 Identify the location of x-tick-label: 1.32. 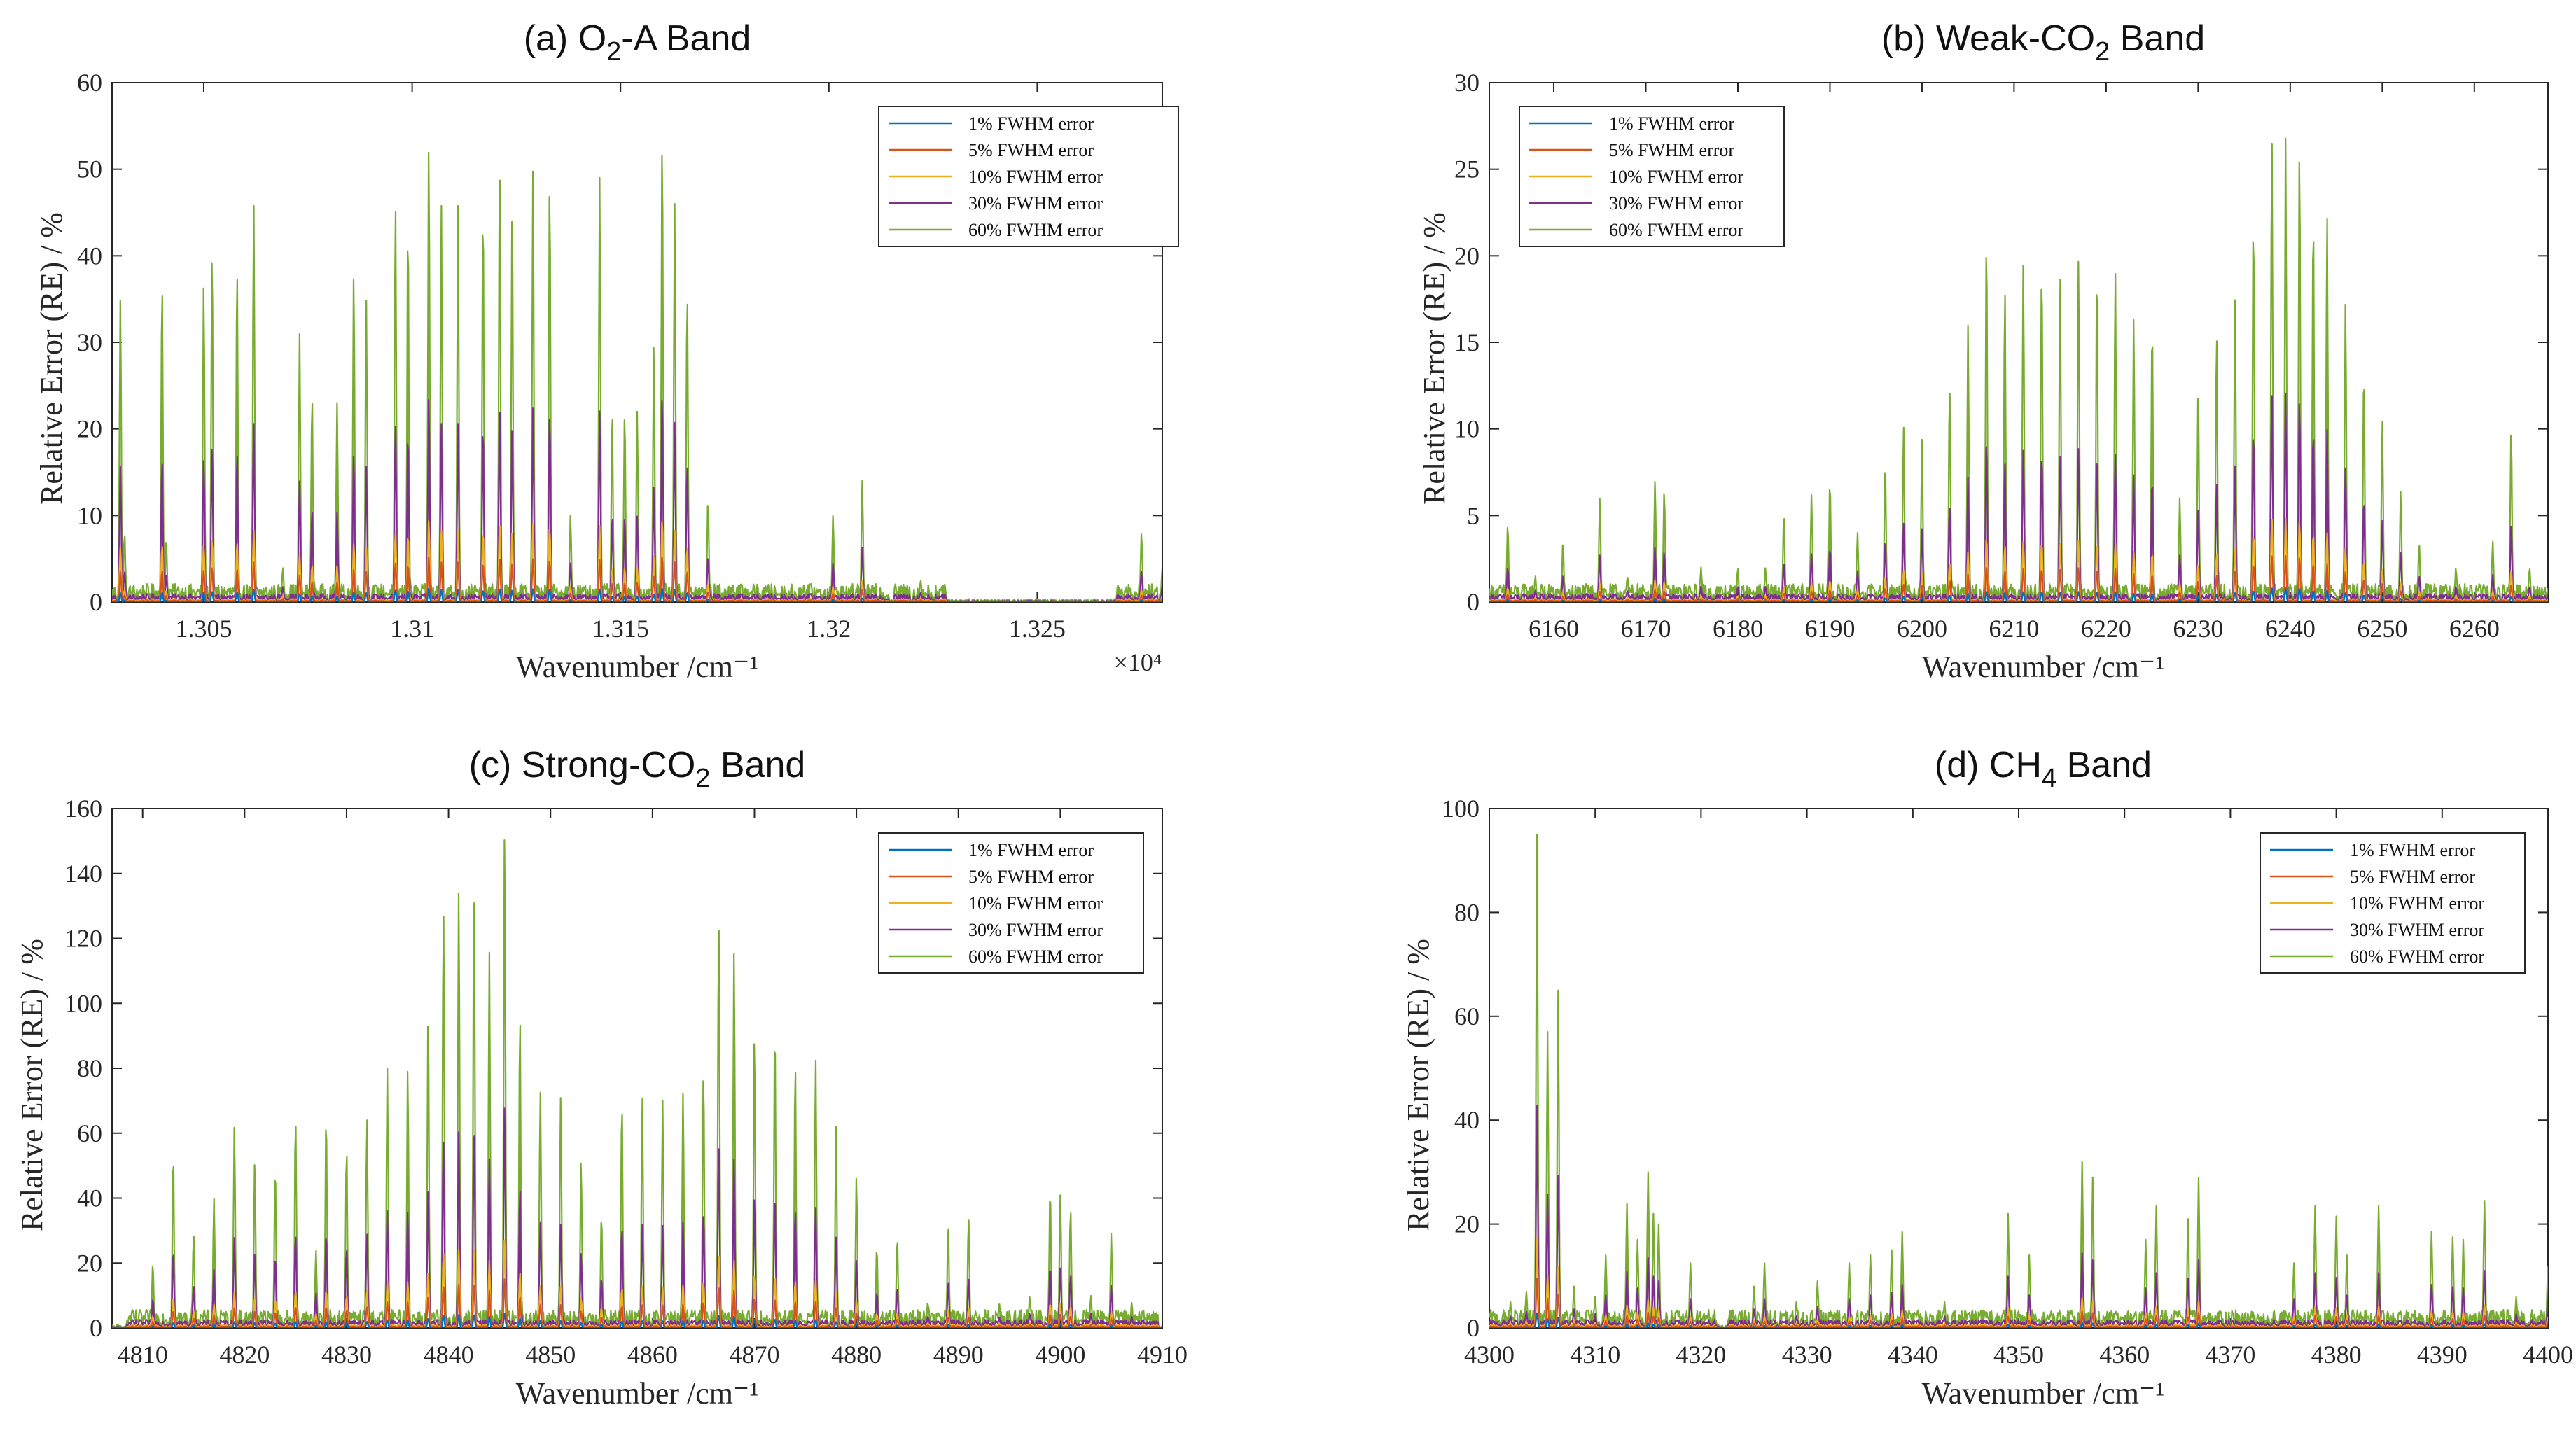
(829, 629).